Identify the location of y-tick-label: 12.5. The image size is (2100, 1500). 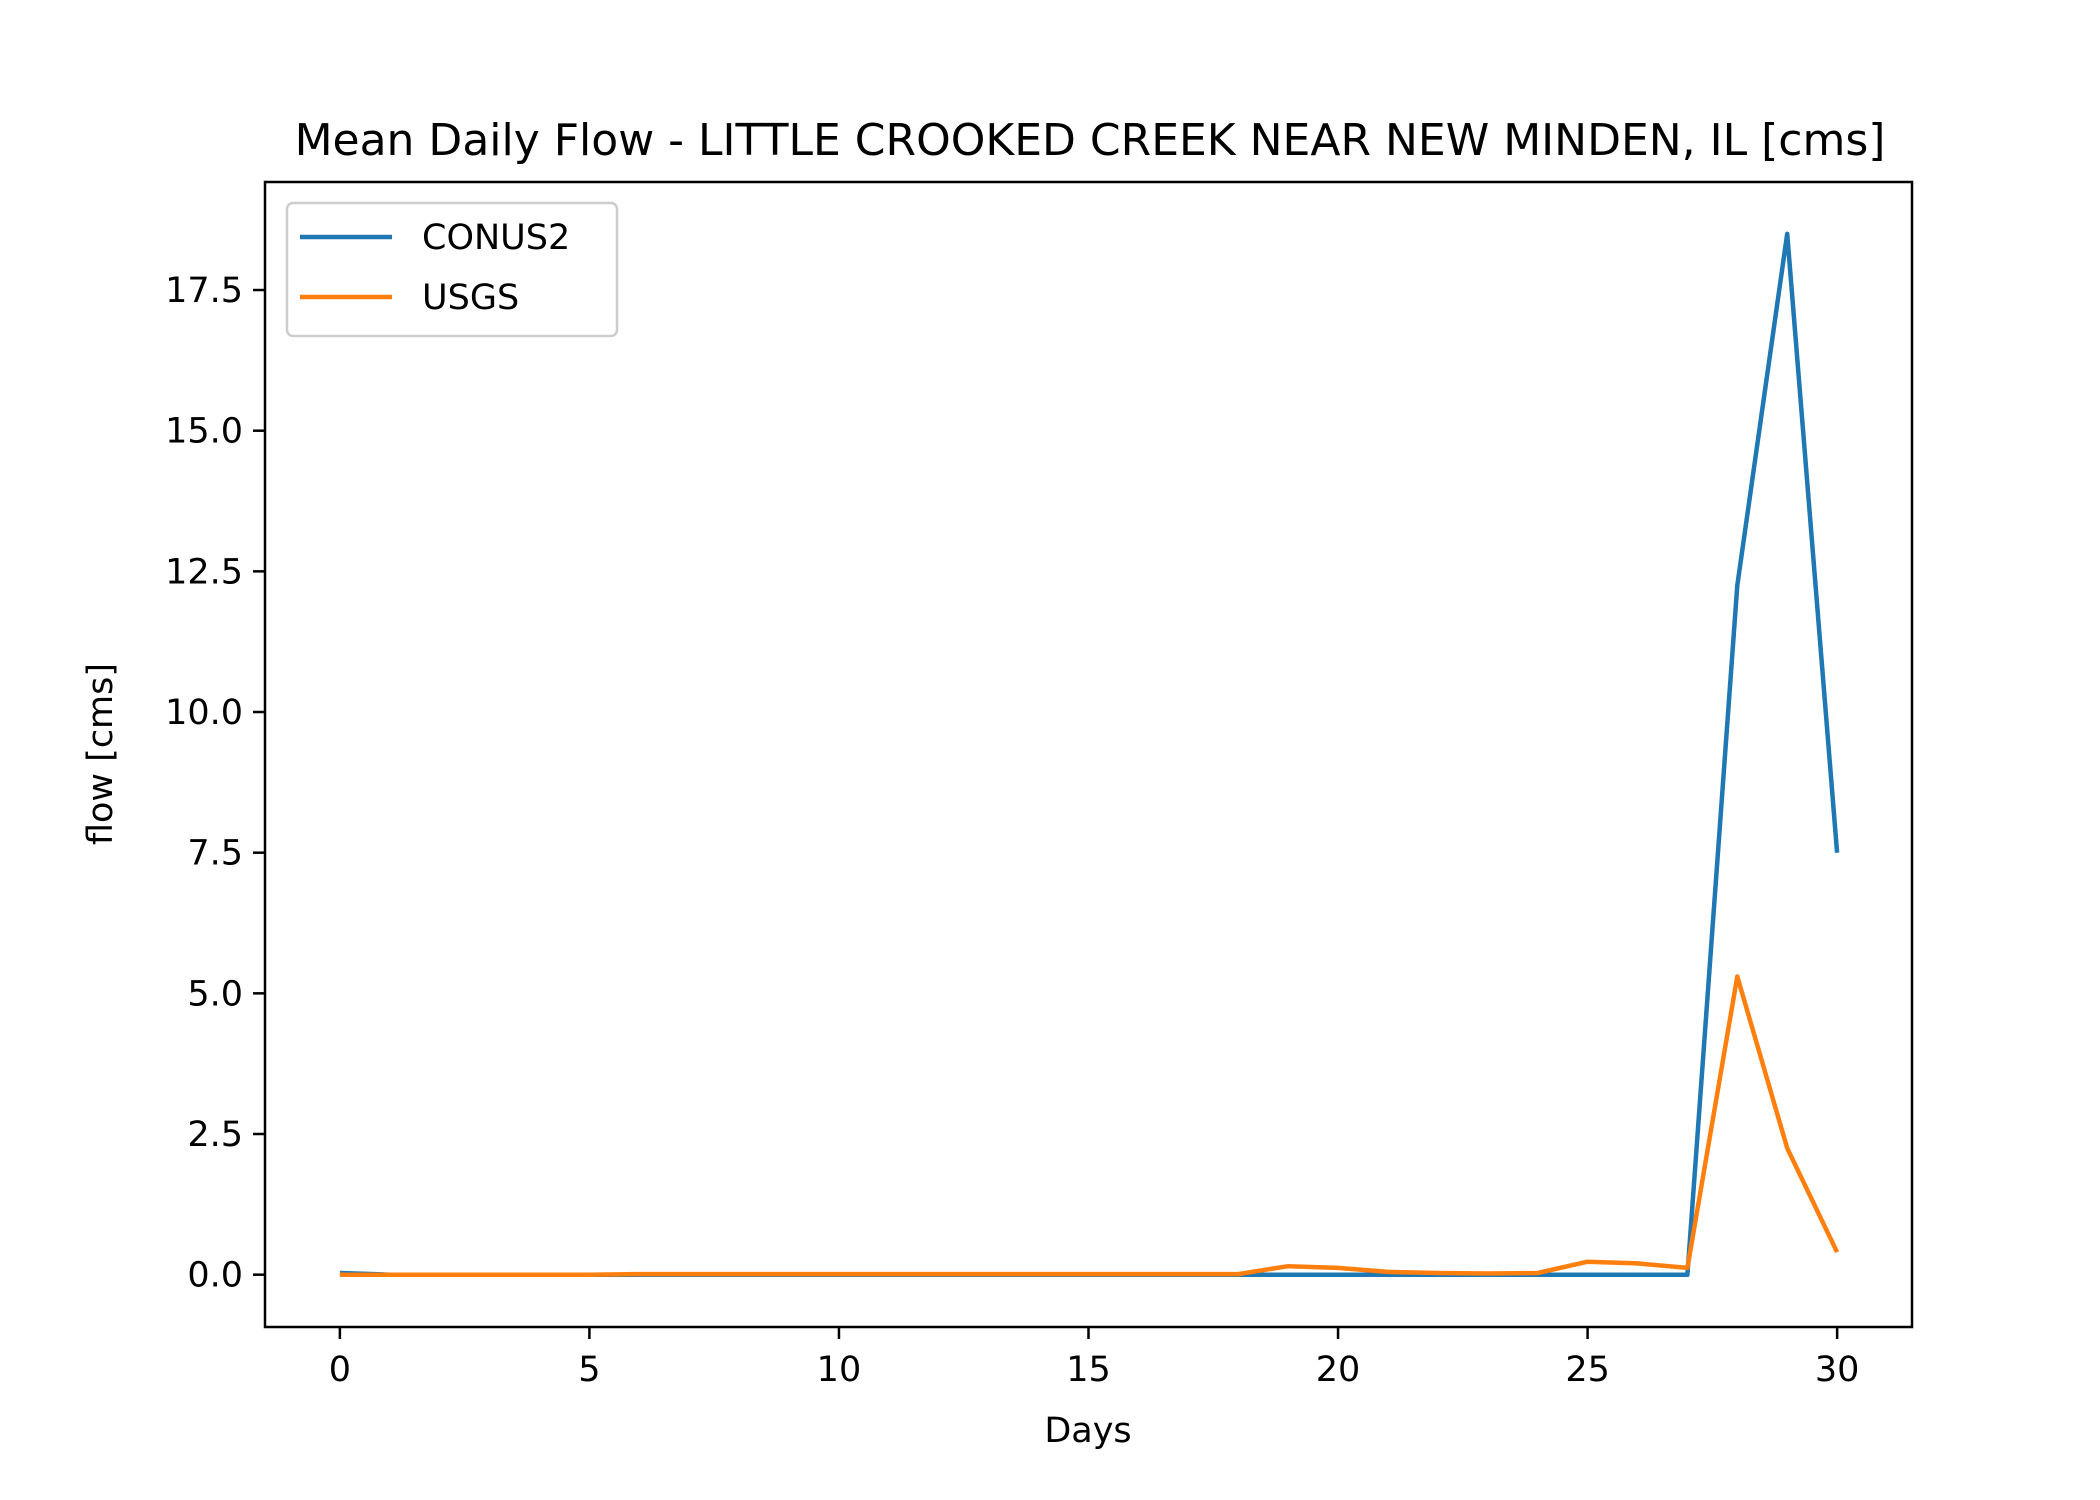
(204, 572).